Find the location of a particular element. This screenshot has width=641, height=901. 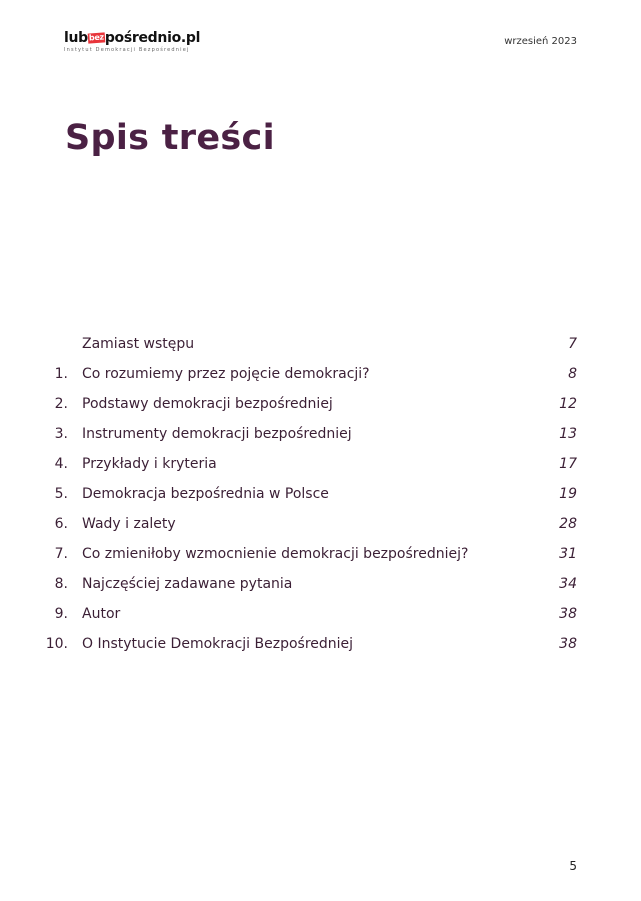

toc-page: 13 is located at coordinates (568, 434).